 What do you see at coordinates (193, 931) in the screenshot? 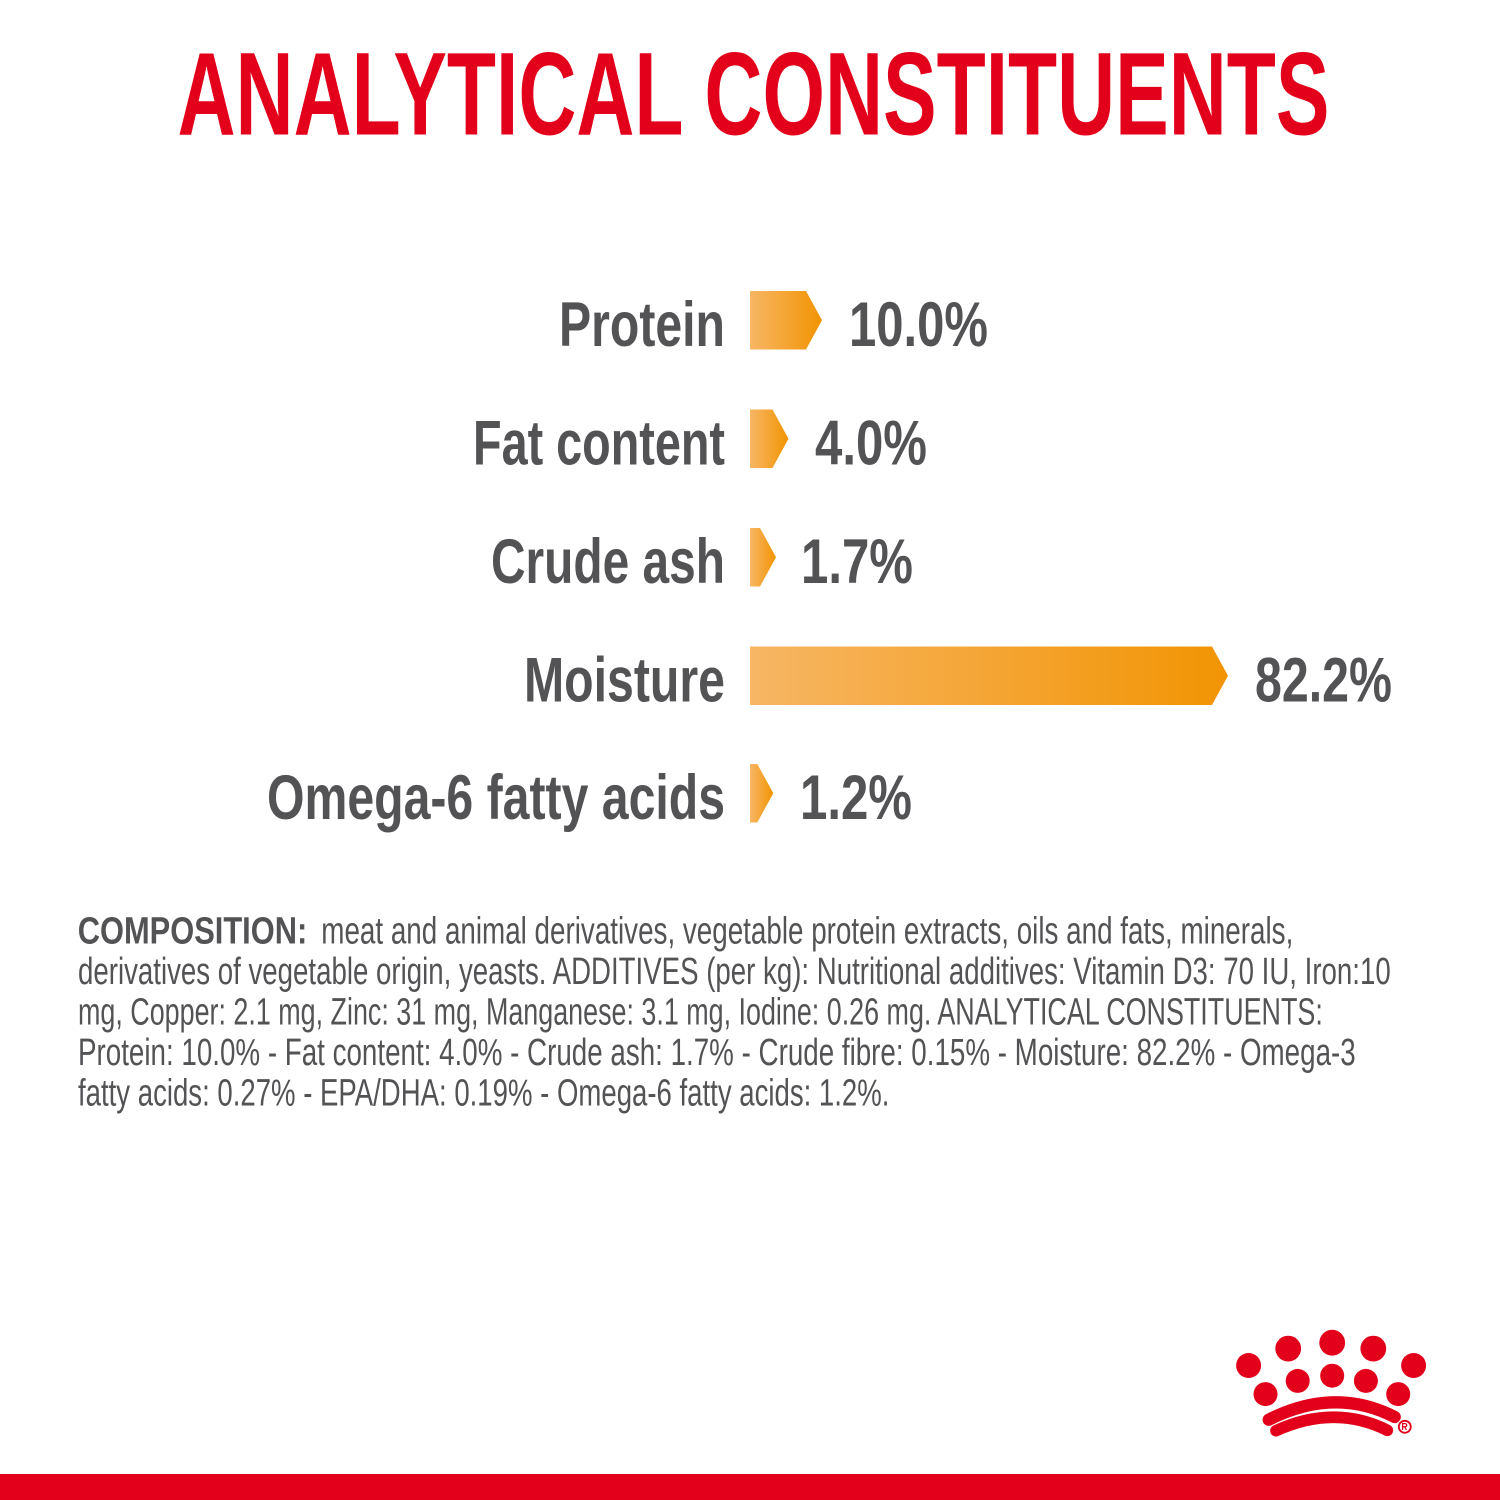
I see `svg-text: COMPOSITION:` at bounding box center [193, 931].